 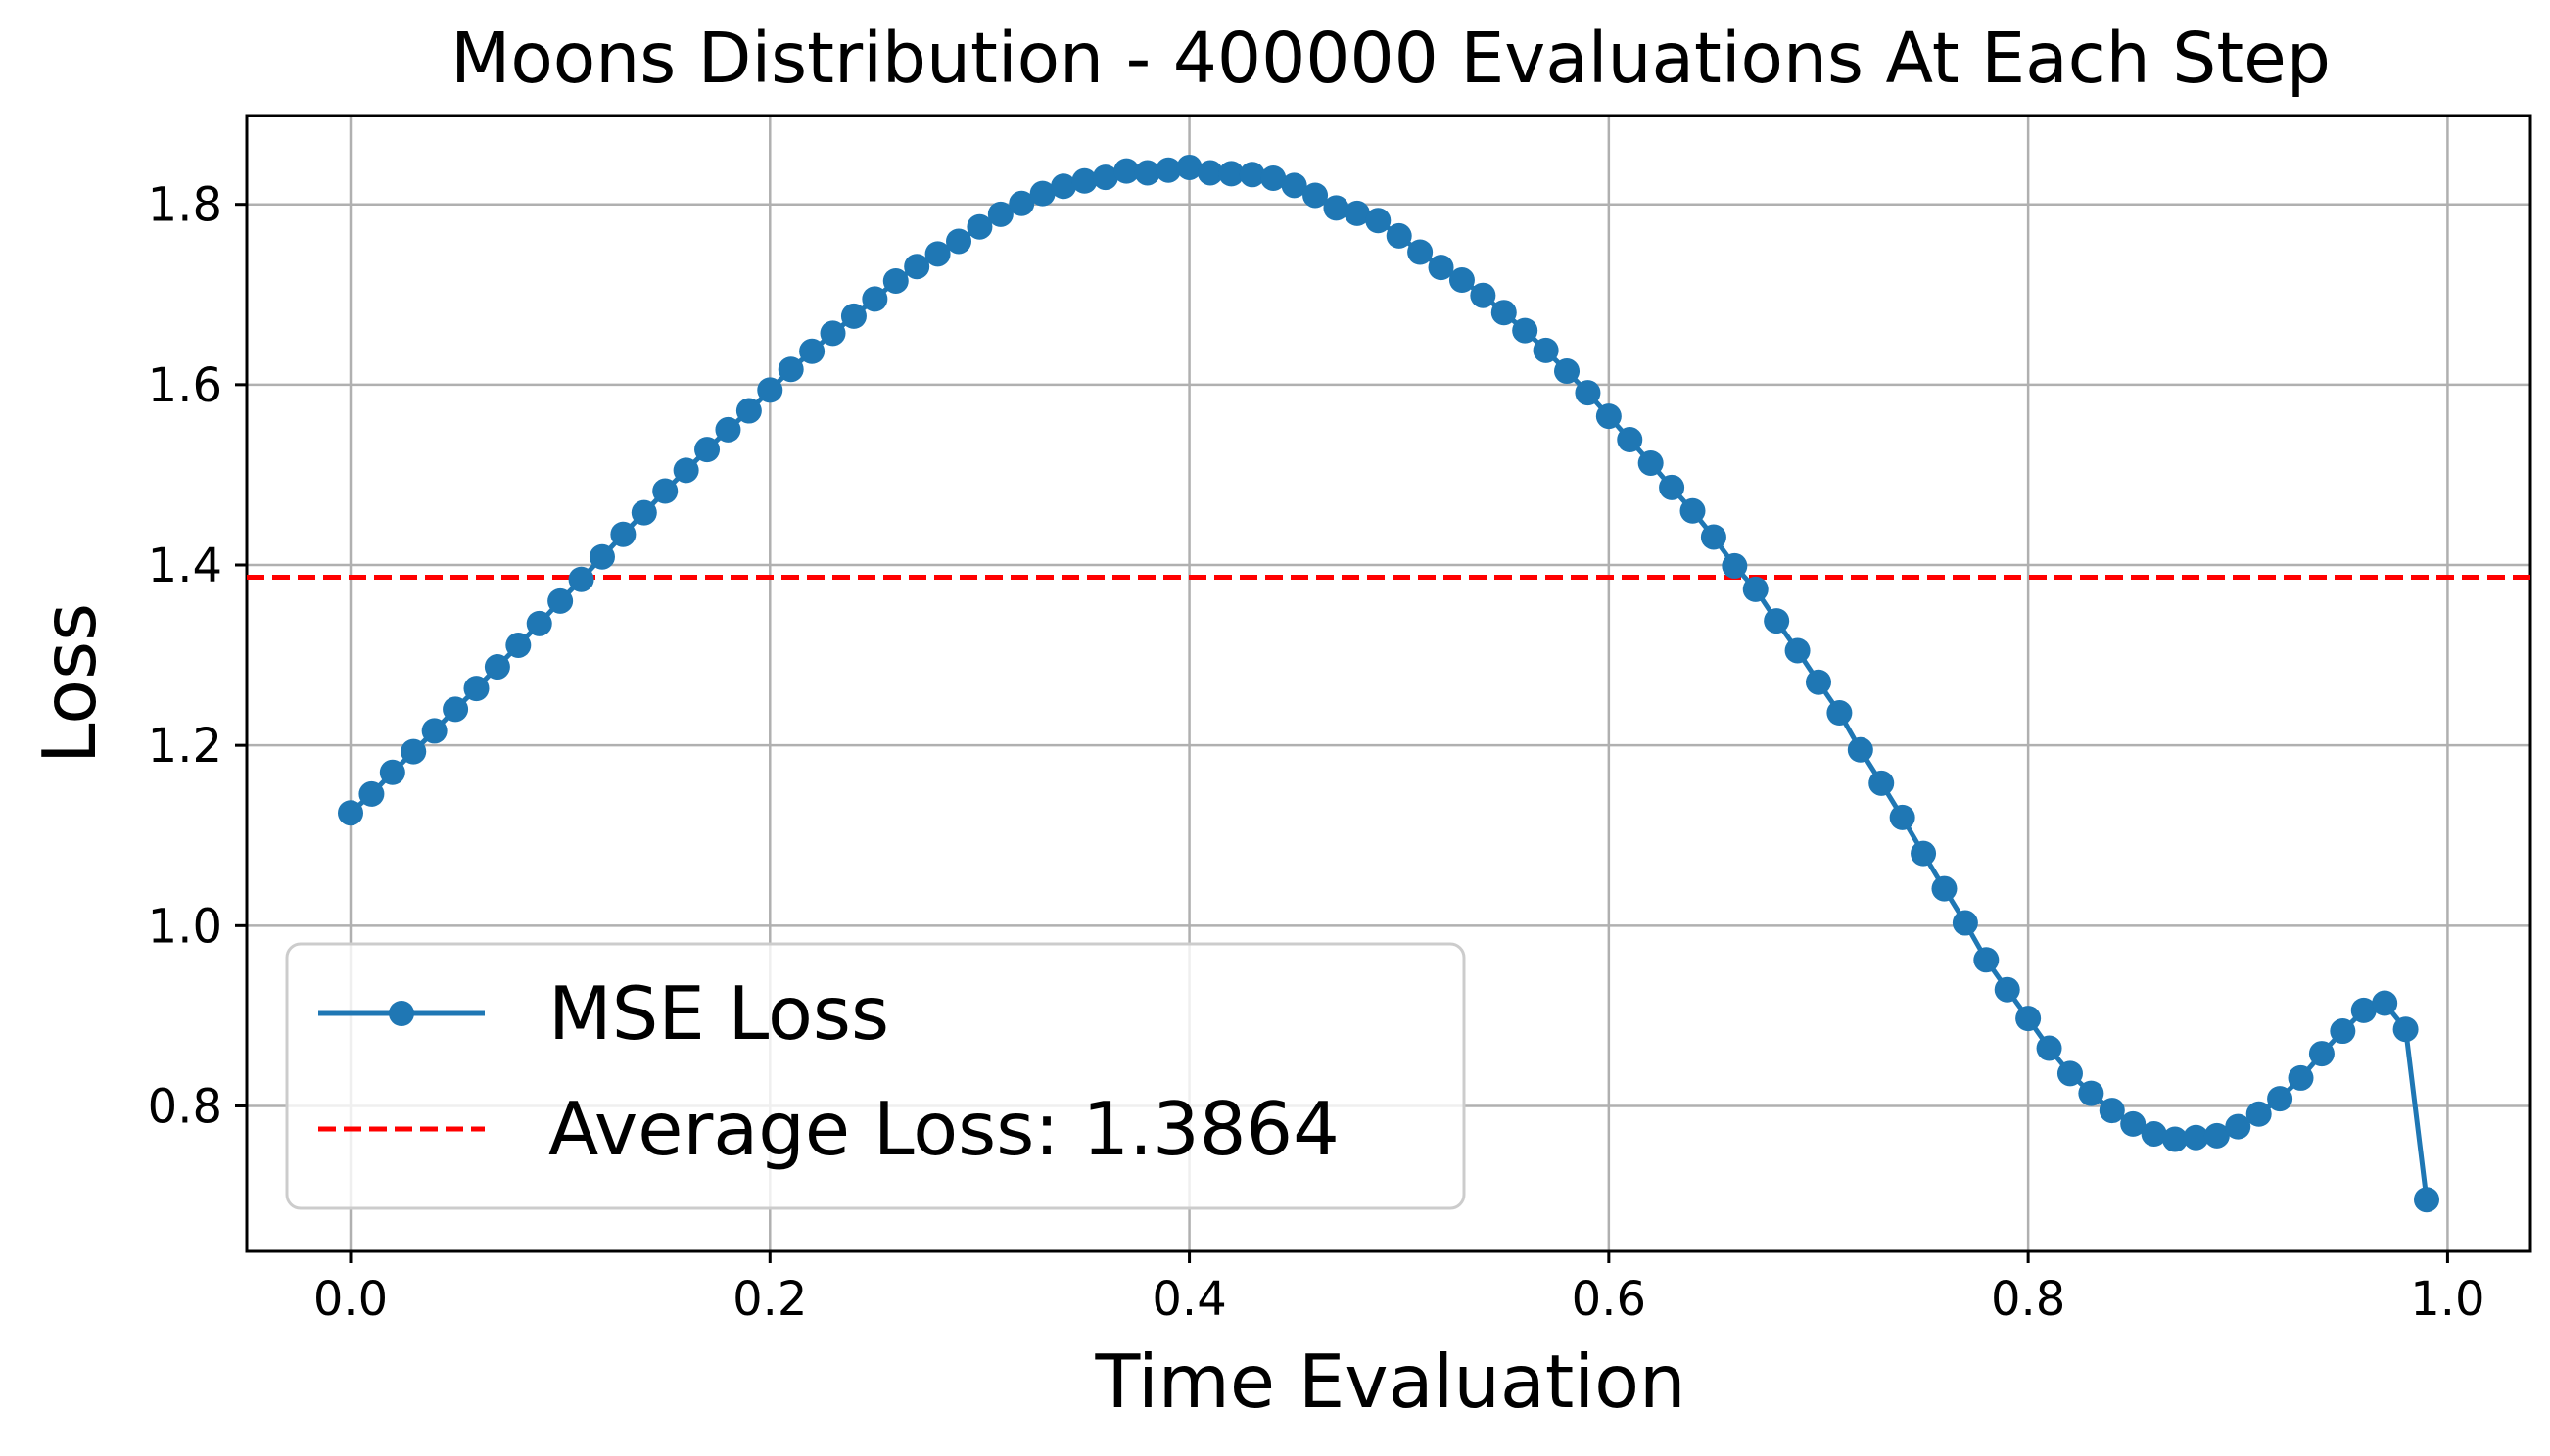 What do you see at coordinates (1189, 1299) in the screenshot?
I see `x-tick-label: 0.4` at bounding box center [1189, 1299].